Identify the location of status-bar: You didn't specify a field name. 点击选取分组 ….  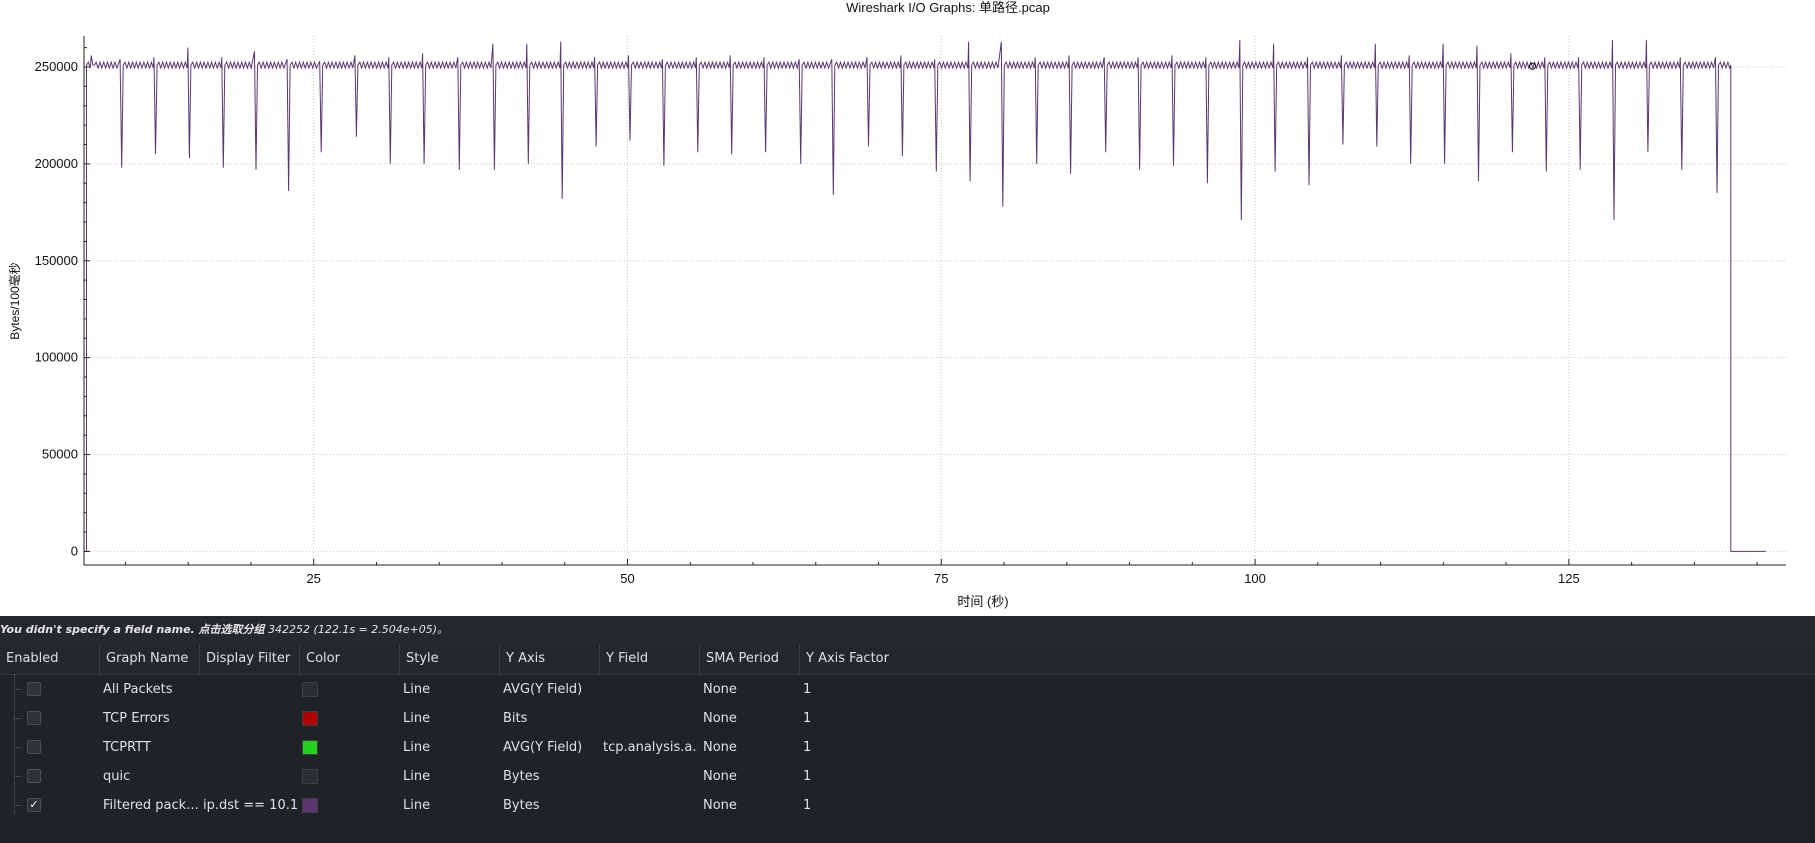
(907, 630).